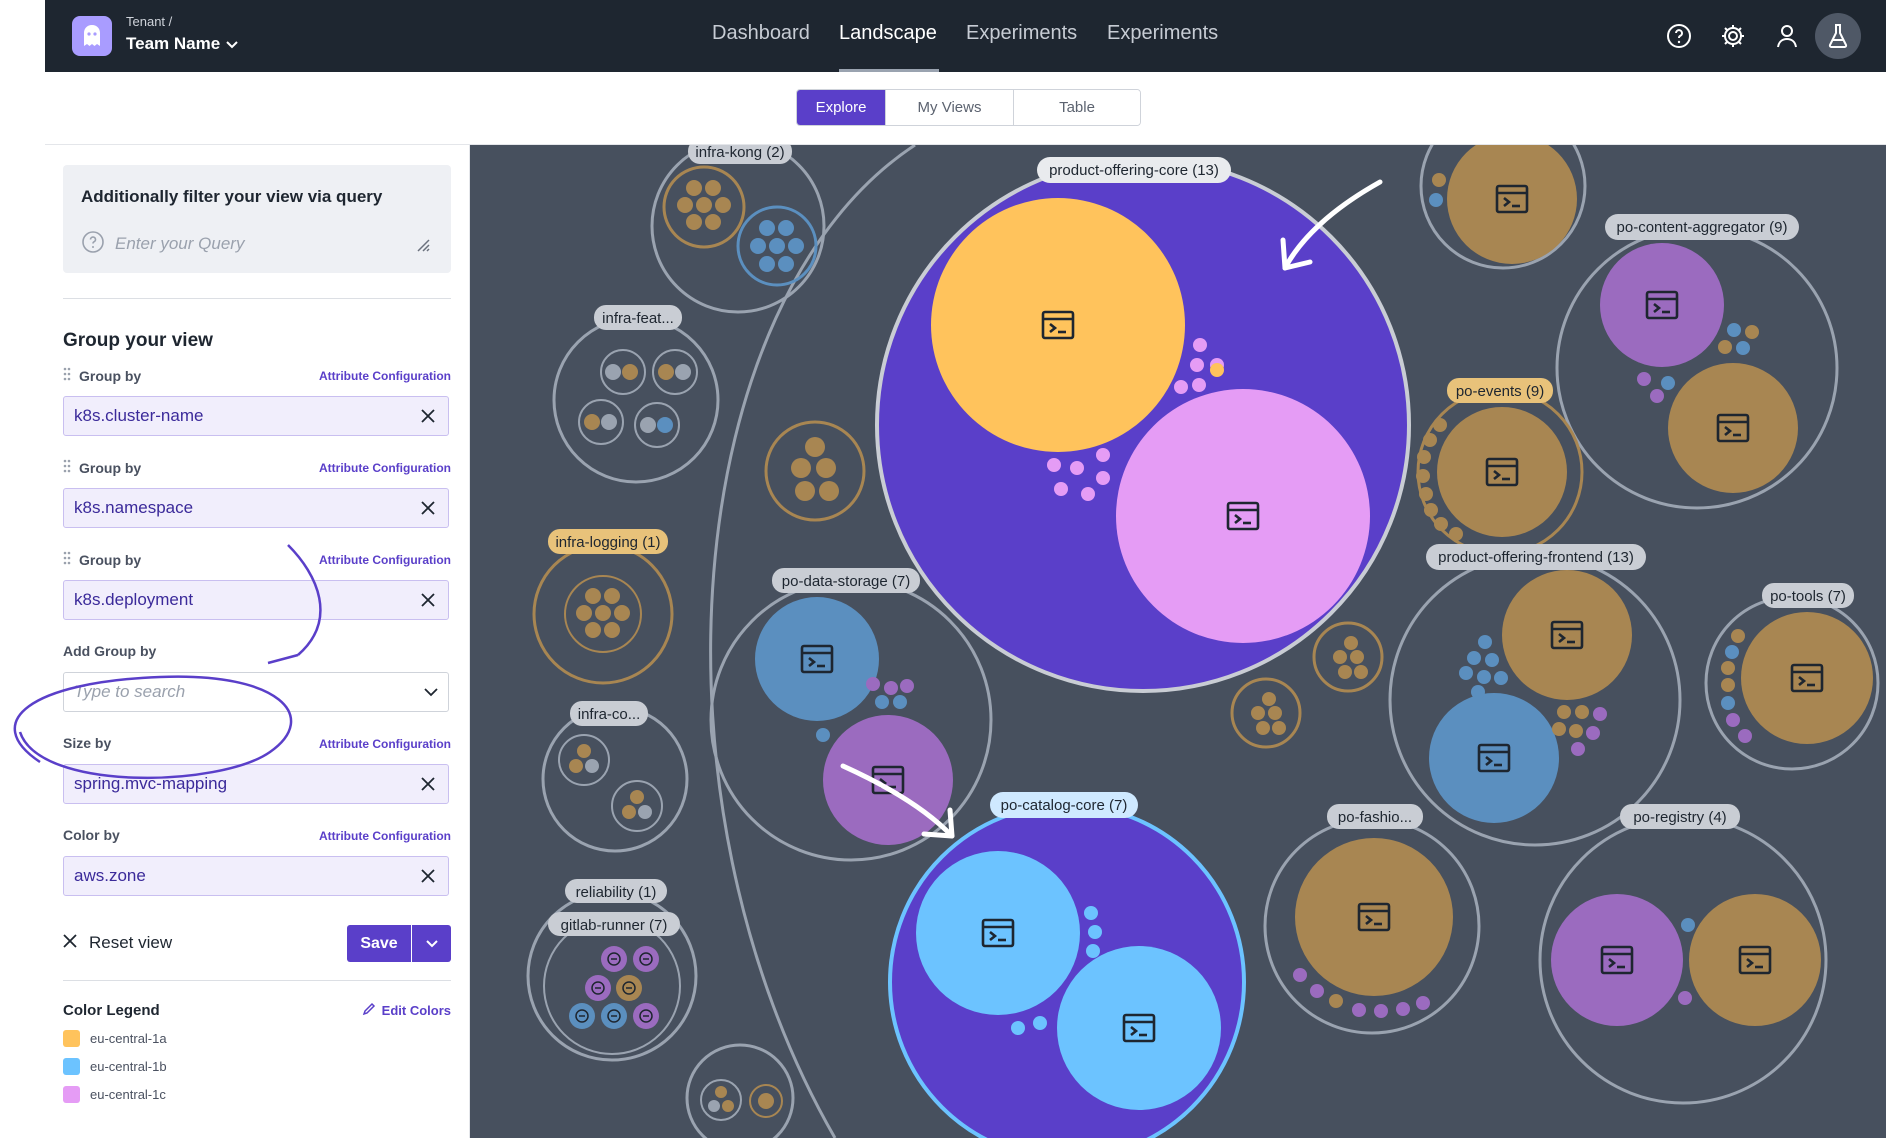 The height and width of the screenshot is (1138, 1886). I want to click on bubble-infra-logging: infra-logging (1), so click(603, 607).